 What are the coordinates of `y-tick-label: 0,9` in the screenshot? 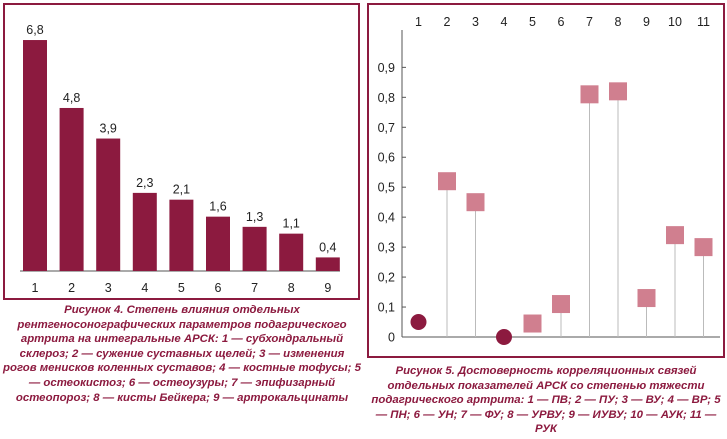 It's located at (386, 68).